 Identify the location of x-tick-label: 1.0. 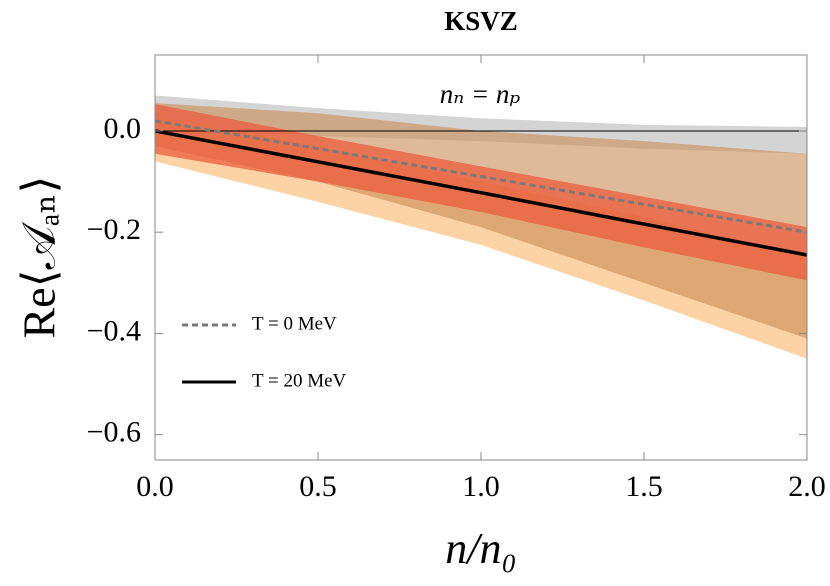
(481, 486).